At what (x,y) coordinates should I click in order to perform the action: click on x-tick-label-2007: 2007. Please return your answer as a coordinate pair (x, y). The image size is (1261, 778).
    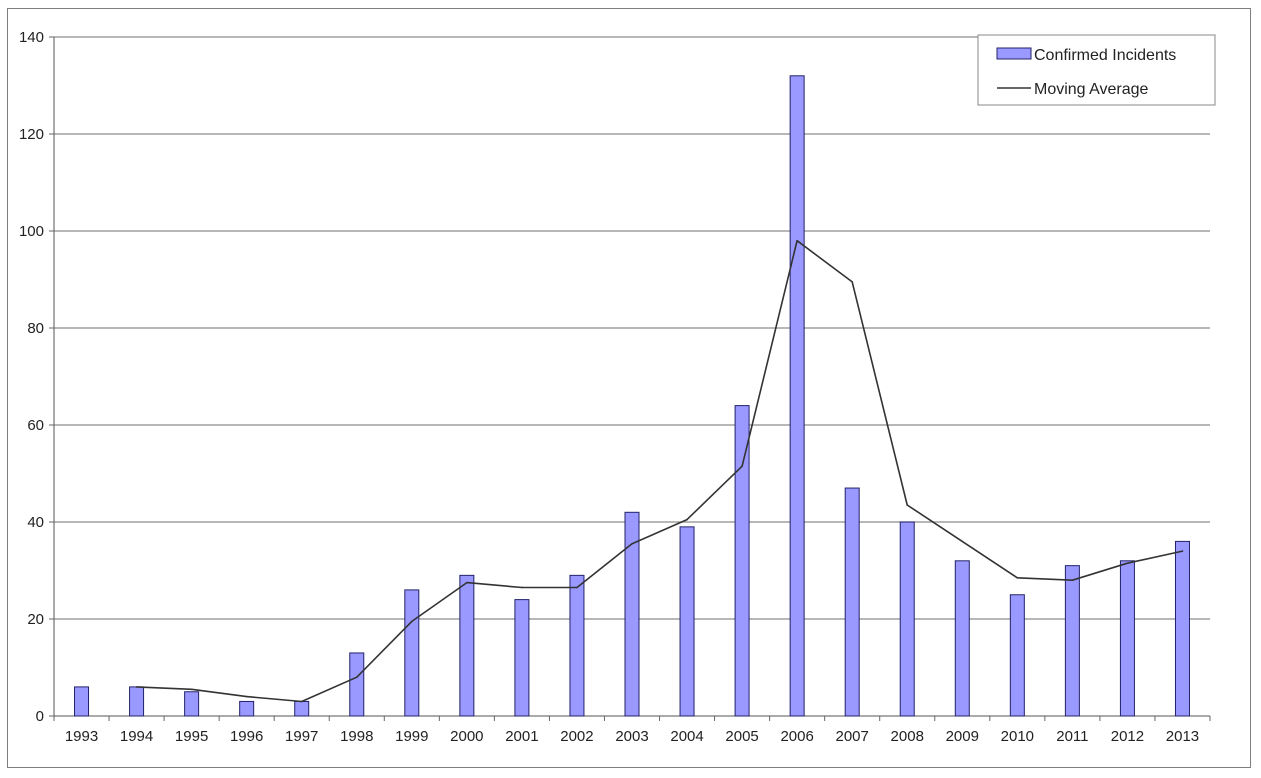
    Looking at the image, I should click on (852, 736).